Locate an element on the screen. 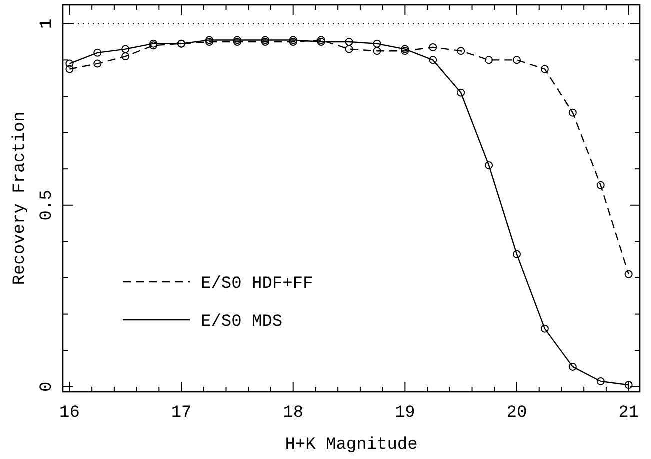 Image resolution: width=651 pixels, height=459 pixels. x-tick-label: 20 is located at coordinates (517, 413).